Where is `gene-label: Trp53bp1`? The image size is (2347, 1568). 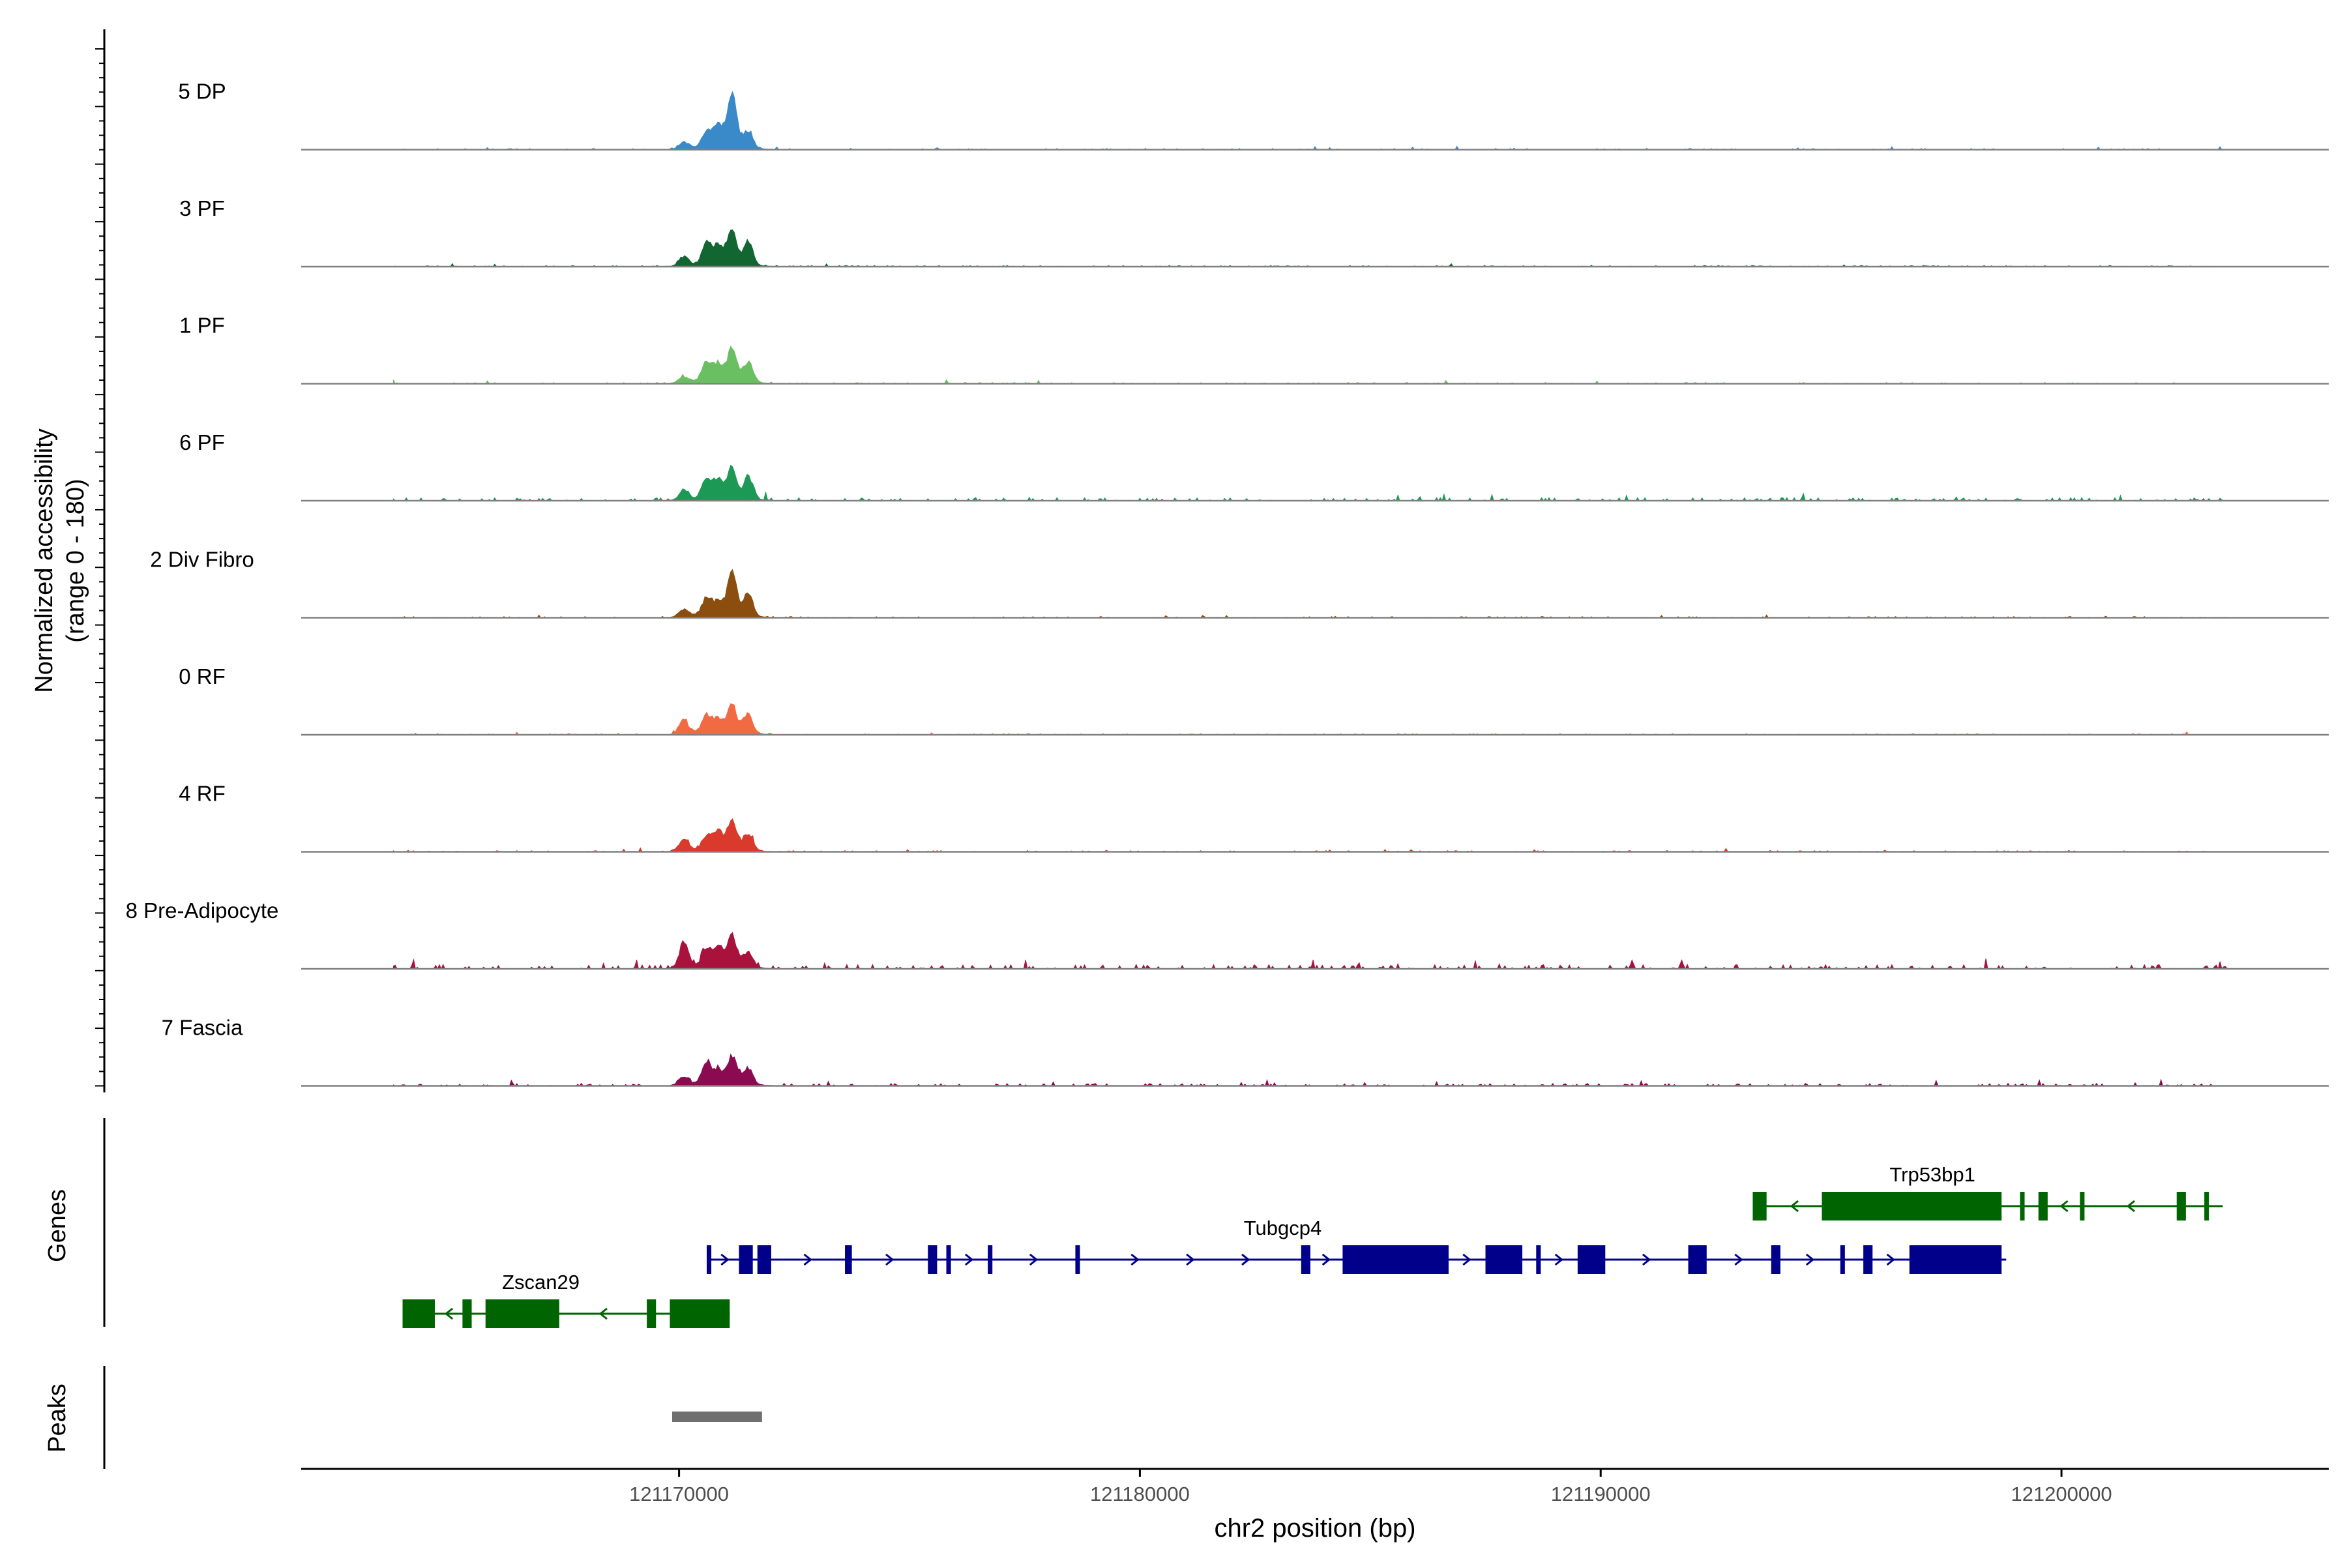 gene-label: Trp53bp1 is located at coordinates (1932, 1175).